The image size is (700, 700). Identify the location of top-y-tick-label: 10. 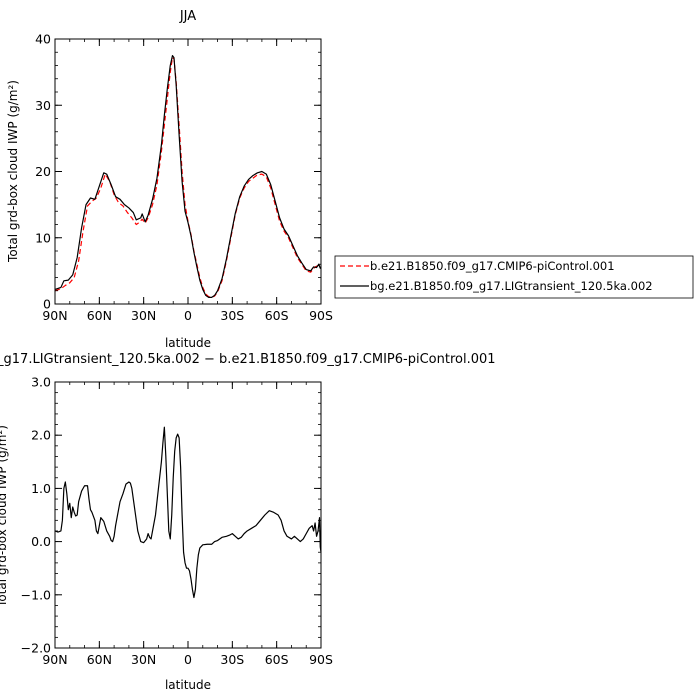
(43, 237).